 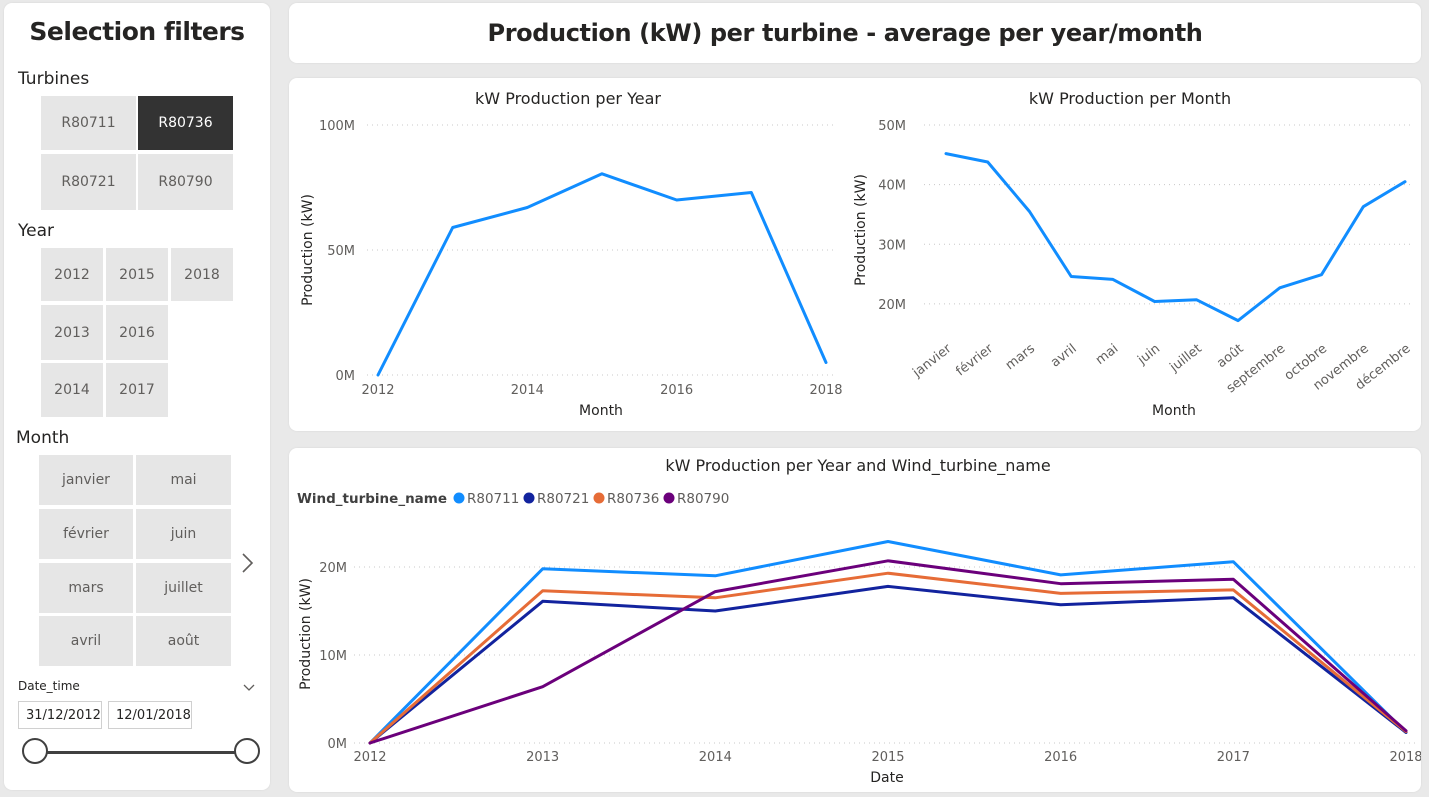 What do you see at coordinates (54, 79) in the screenshot?
I see `turbines-slicer-label: Turbines` at bounding box center [54, 79].